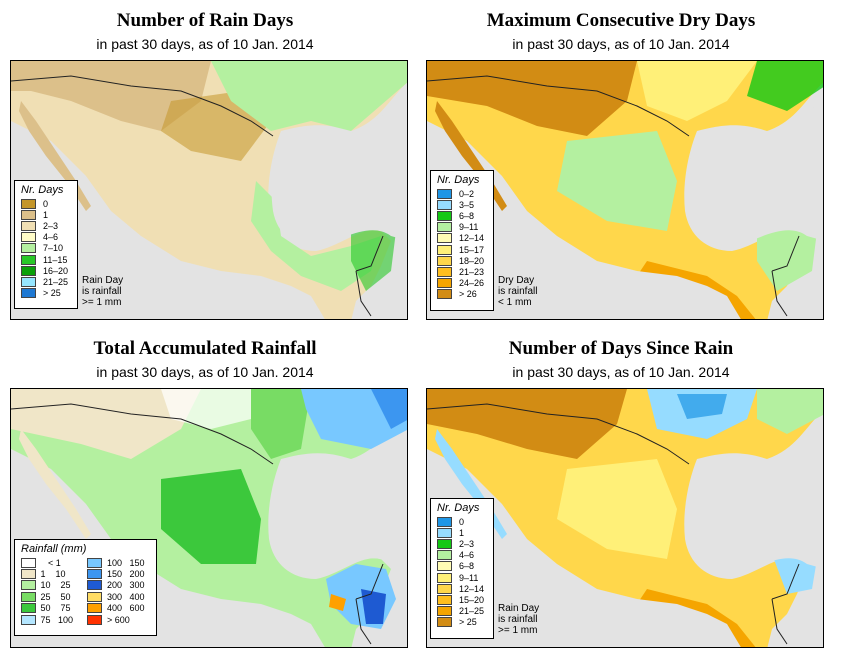  I want to click on legend-label: 10 25, so click(55, 585).